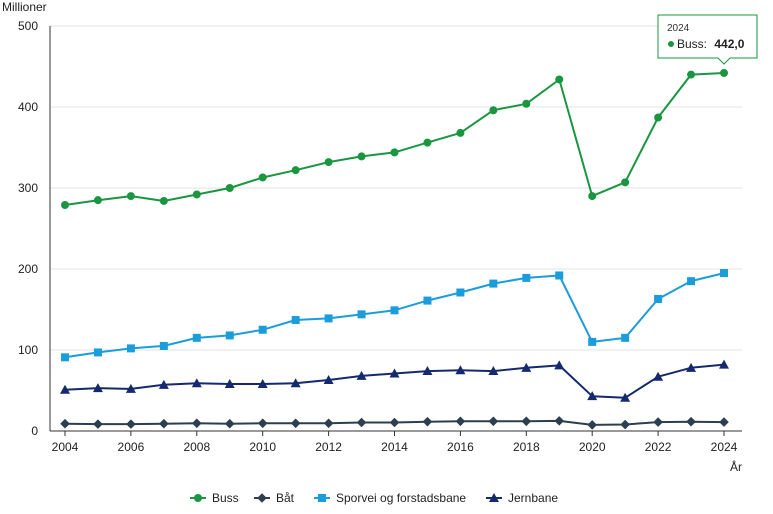 The image size is (773, 514). Describe the element at coordinates (28, 107) in the screenshot. I see `y-tick-label: 400` at that location.